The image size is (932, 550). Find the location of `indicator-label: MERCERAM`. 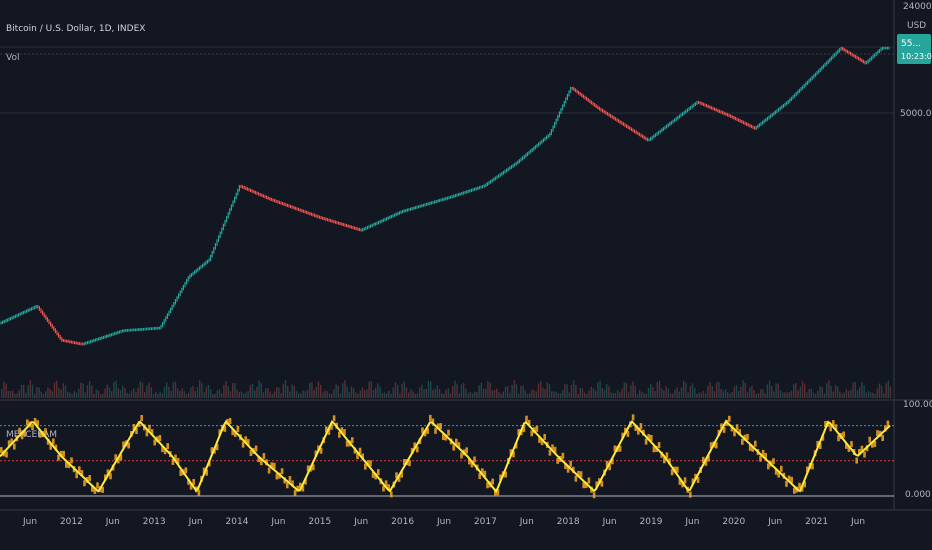

indicator-label: MERCERAM is located at coordinates (31, 435).